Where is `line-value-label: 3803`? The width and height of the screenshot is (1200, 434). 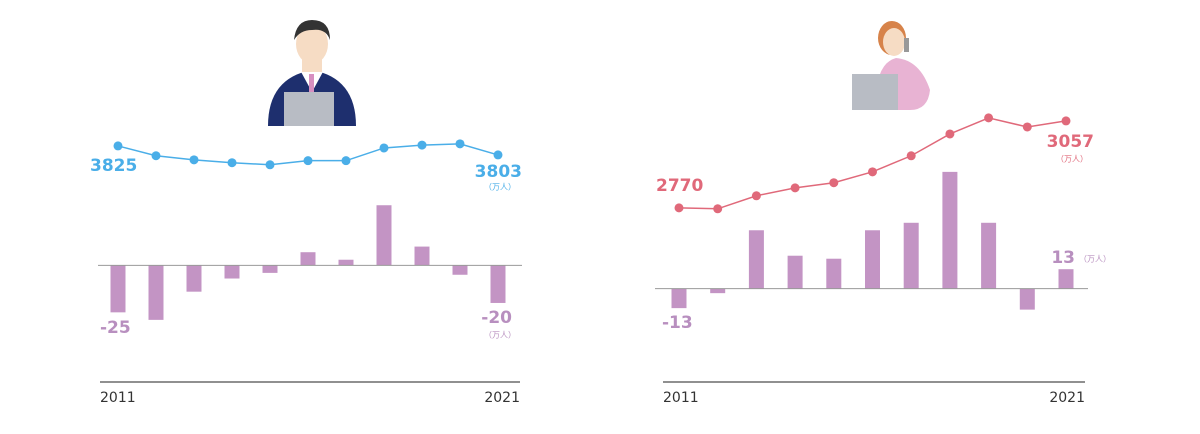 line-value-label: 3803 is located at coordinates (498, 172).